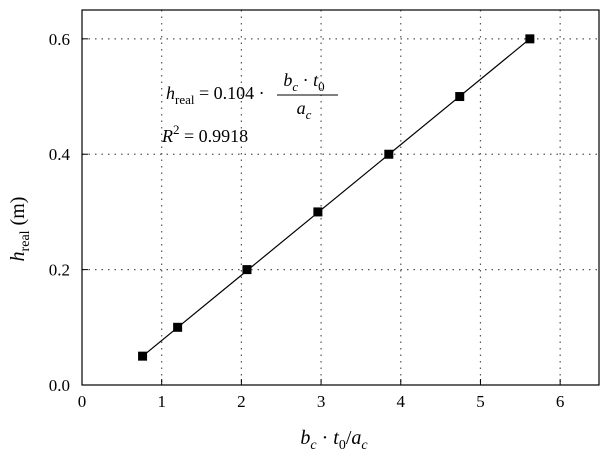 The image size is (600, 454). Describe the element at coordinates (59, 385) in the screenshot. I see `y-tick-label: 0.0` at that location.